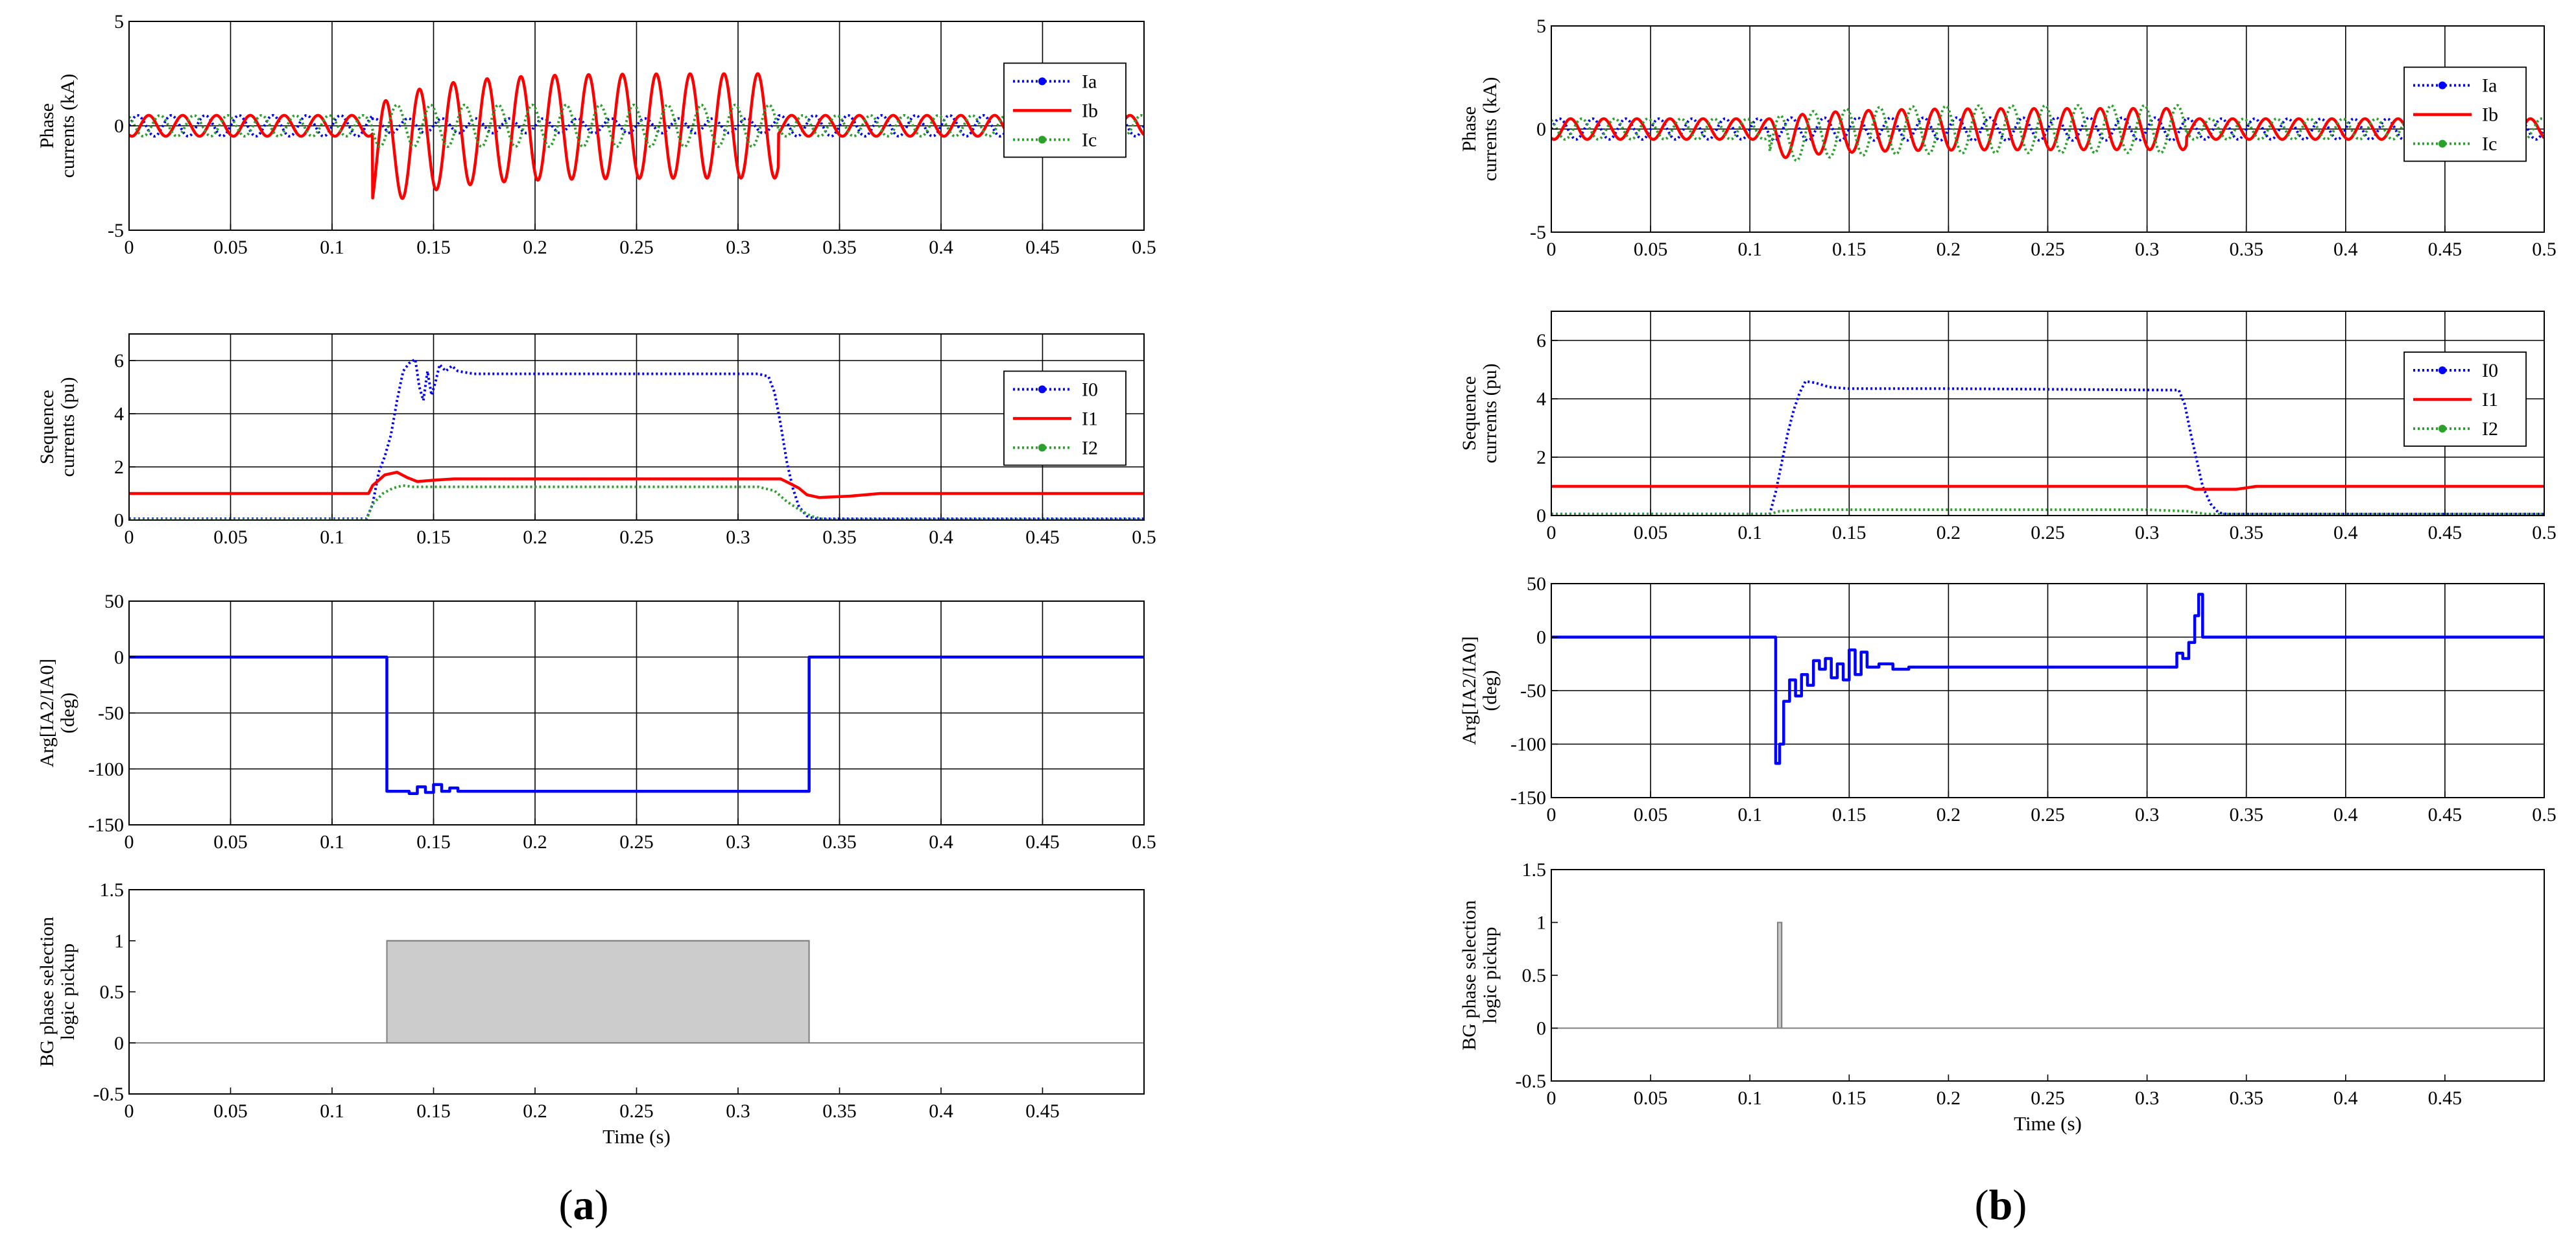  I want to click on y-tick-label: 5, so click(119, 21).